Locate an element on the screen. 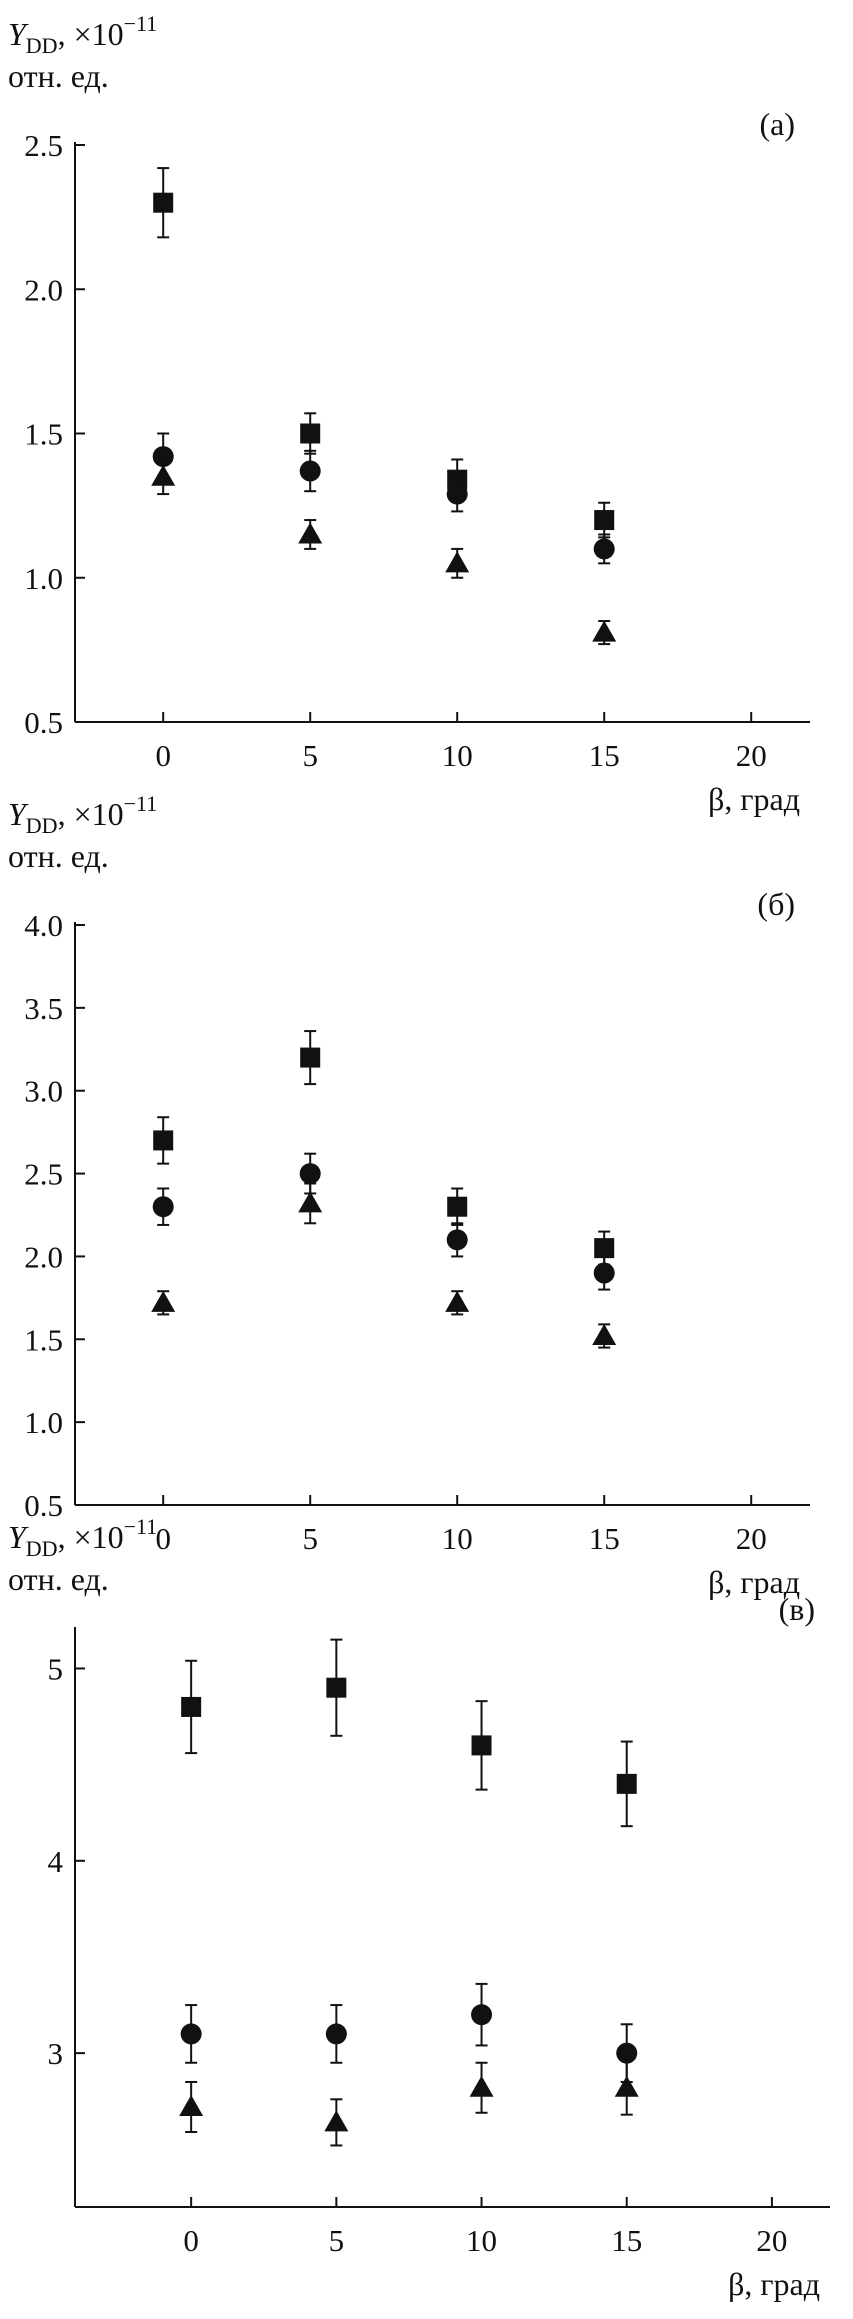  y-tick-label: 3.0 is located at coordinates (43, 1091).